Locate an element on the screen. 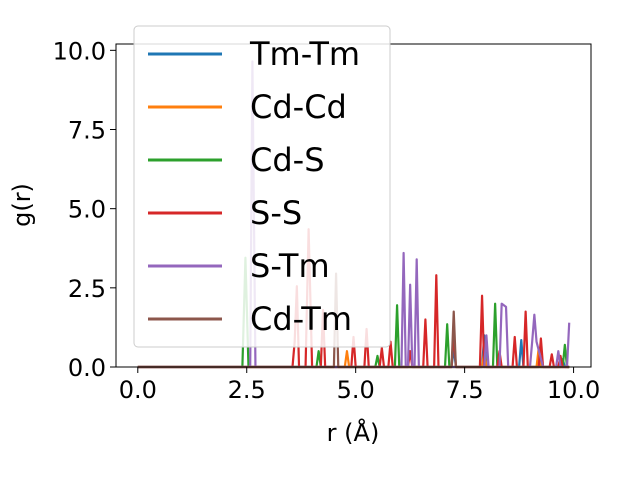 Image resolution: width=640 pixels, height=480 pixels. y-tick-label: 5.0 is located at coordinates (87, 210).